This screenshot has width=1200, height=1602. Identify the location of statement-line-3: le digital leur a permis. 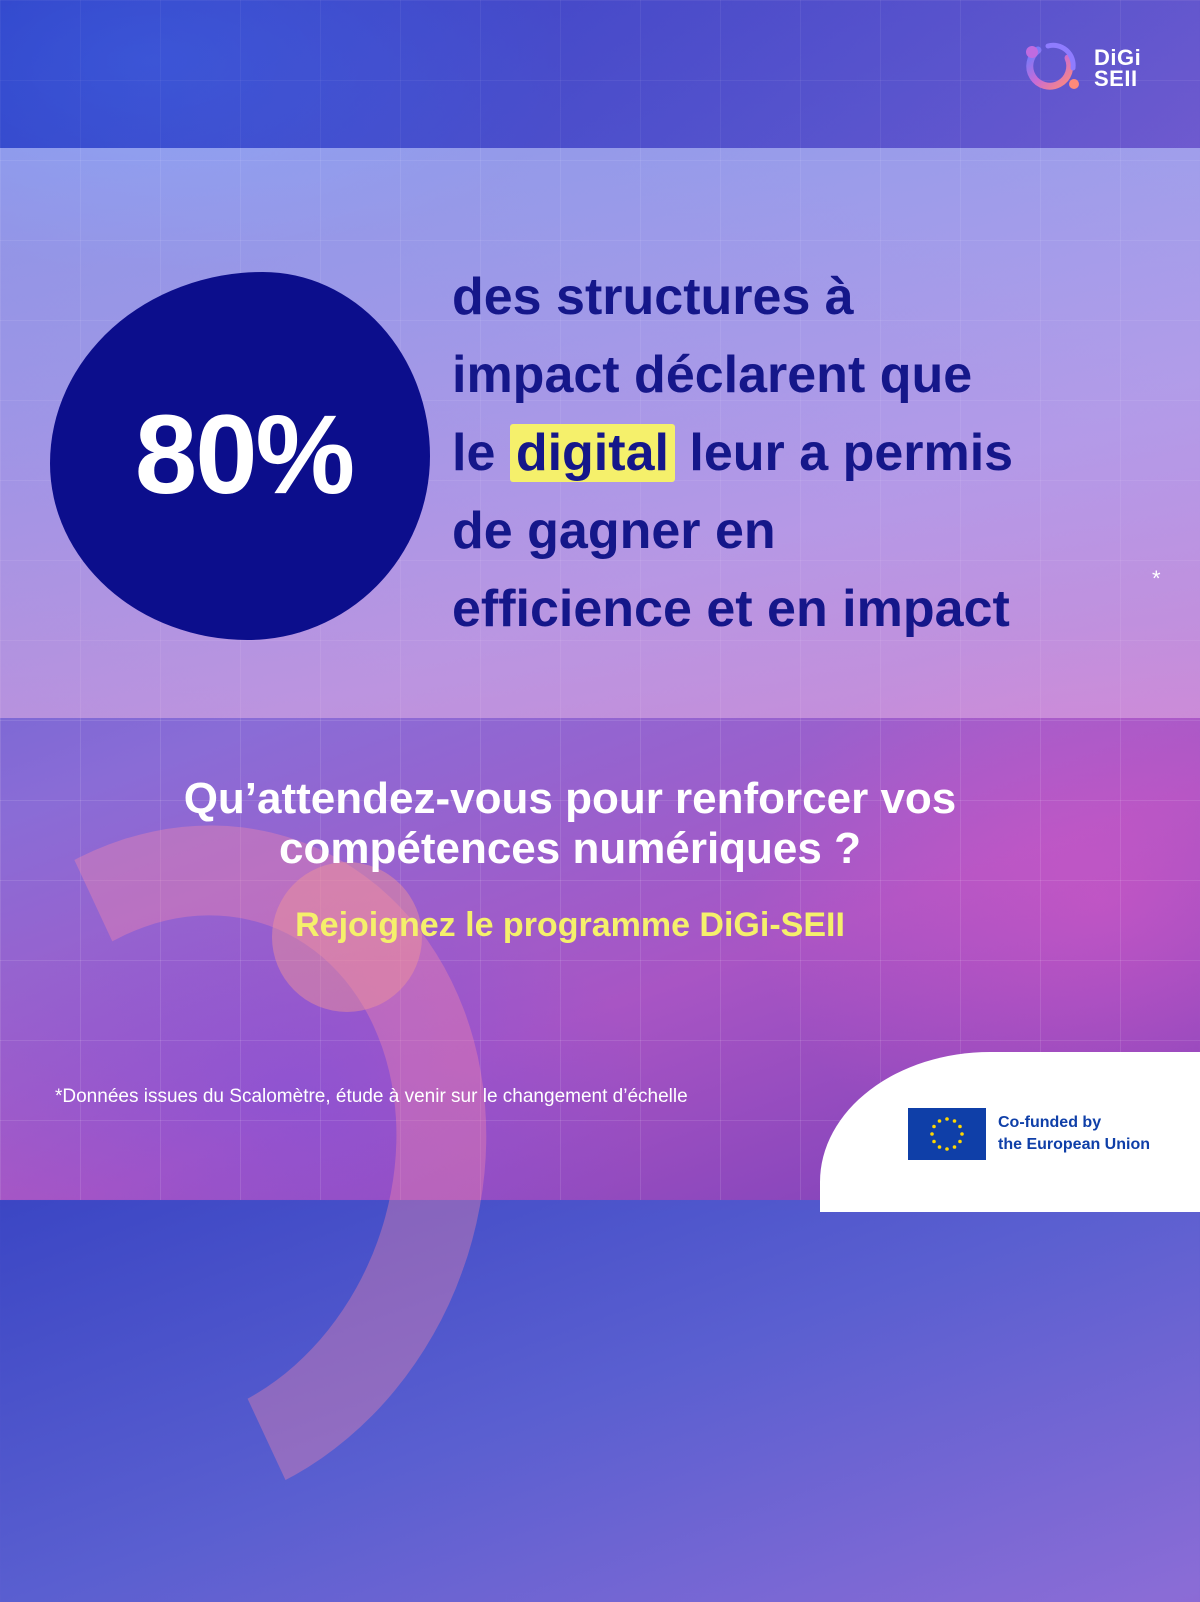
(812, 453).